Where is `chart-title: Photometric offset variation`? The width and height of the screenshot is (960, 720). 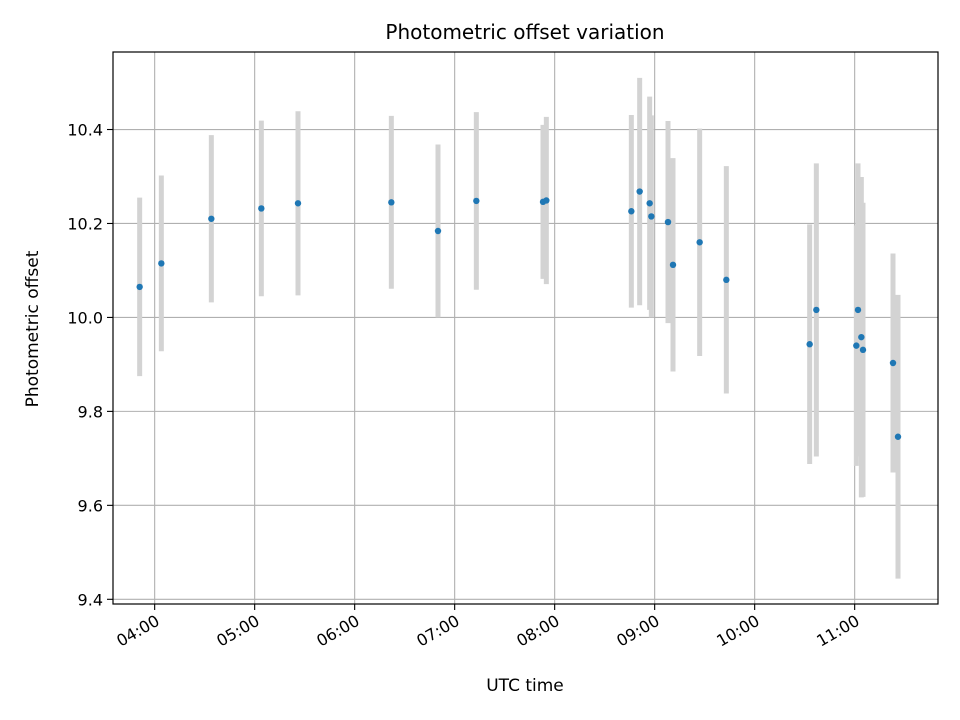 chart-title: Photometric offset variation is located at coordinates (524, 32).